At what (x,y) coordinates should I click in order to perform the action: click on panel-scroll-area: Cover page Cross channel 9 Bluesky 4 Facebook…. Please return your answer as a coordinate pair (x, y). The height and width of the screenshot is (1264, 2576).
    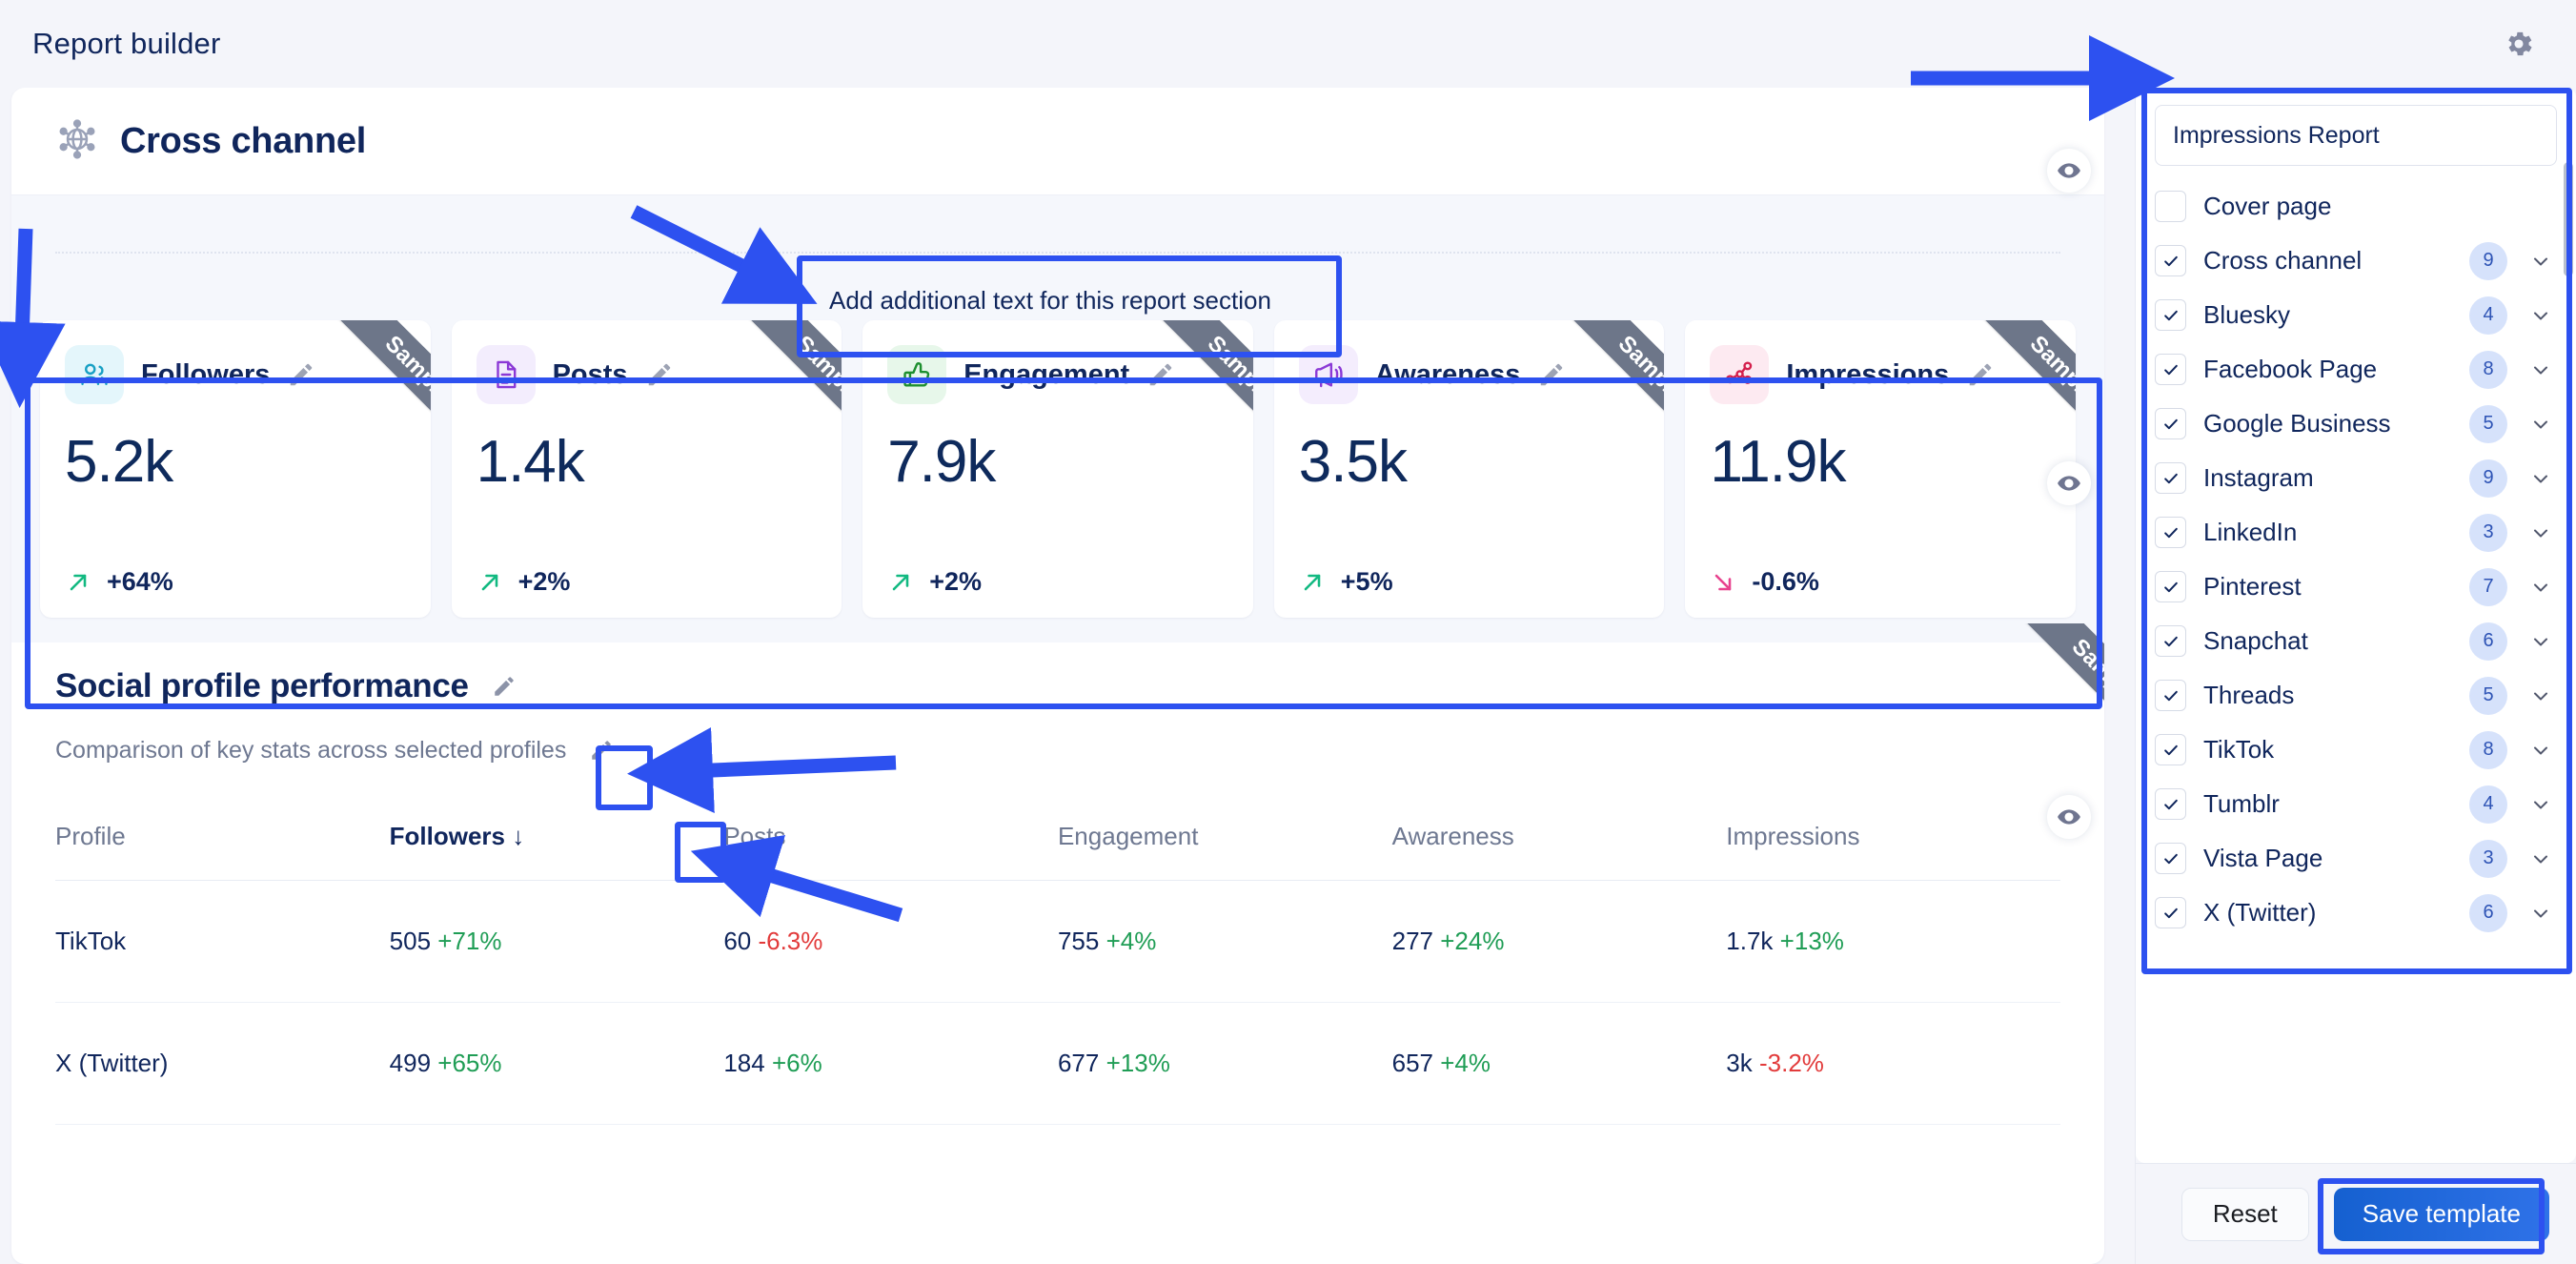
    Looking at the image, I should click on (2356, 625).